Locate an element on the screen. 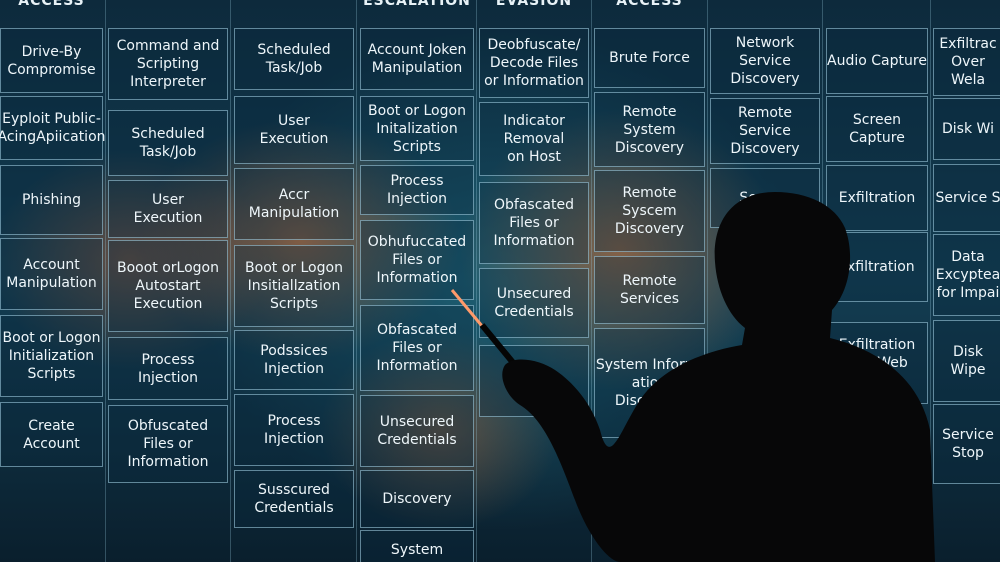 Image resolution: width=1000 pixels, height=562 pixels. technique-cell: Booot orLogon Autostart Execution is located at coordinates (168, 286).